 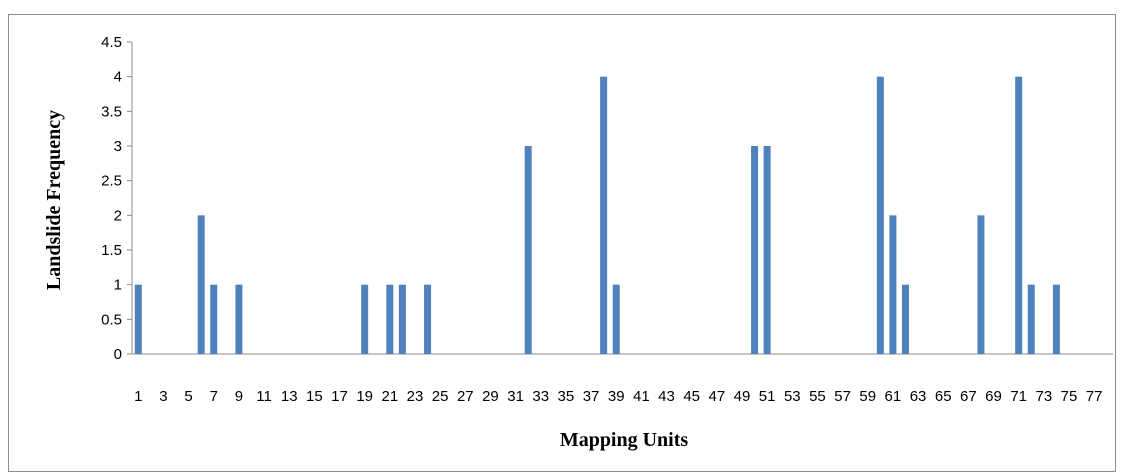 What do you see at coordinates (289, 396) in the screenshot?
I see `x-tick-label: 13` at bounding box center [289, 396].